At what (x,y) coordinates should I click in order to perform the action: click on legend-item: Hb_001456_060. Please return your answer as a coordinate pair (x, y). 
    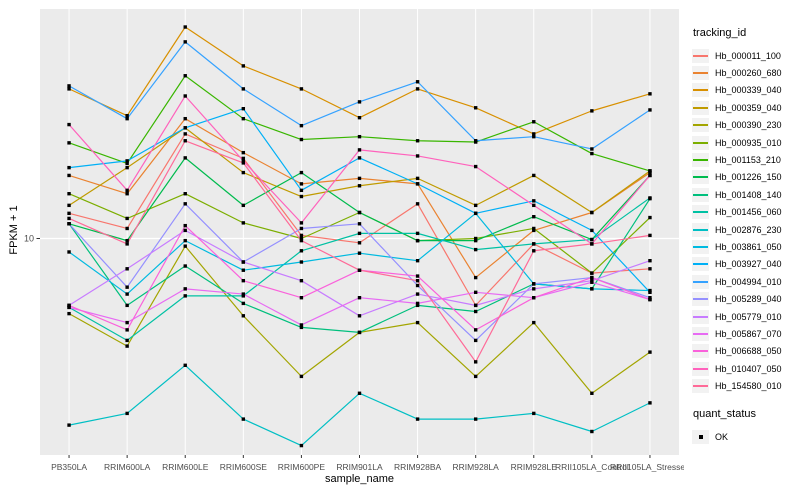
    Looking at the image, I should click on (746, 212).